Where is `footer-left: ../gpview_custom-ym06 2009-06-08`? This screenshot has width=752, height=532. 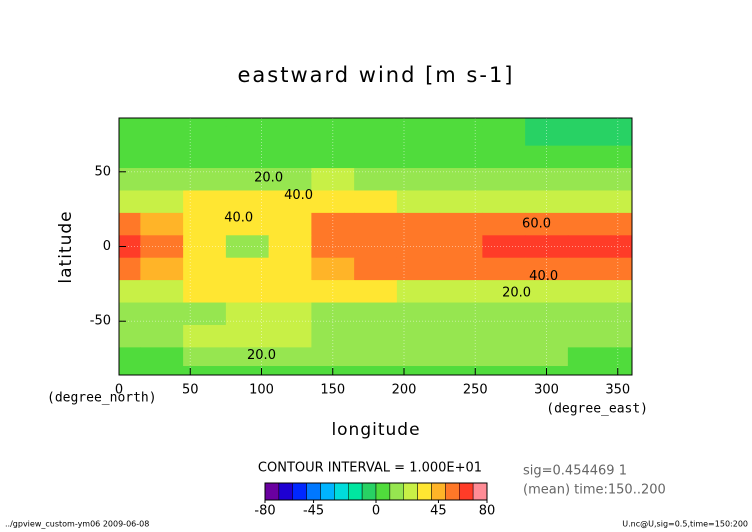
footer-left: ../gpview_custom-ym06 2009-06-08 is located at coordinates (77, 524).